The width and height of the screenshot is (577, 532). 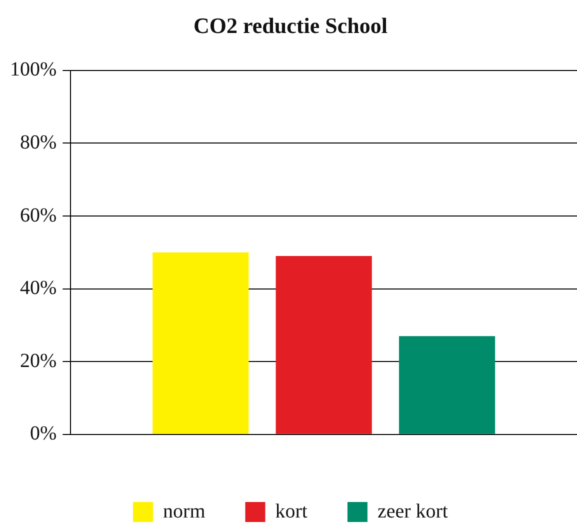 I want to click on y-tick-label: 20%, so click(x=38, y=361).